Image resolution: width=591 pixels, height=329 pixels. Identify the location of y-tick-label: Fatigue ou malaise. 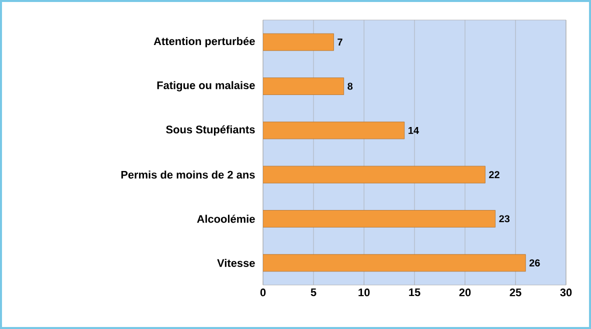
(206, 86).